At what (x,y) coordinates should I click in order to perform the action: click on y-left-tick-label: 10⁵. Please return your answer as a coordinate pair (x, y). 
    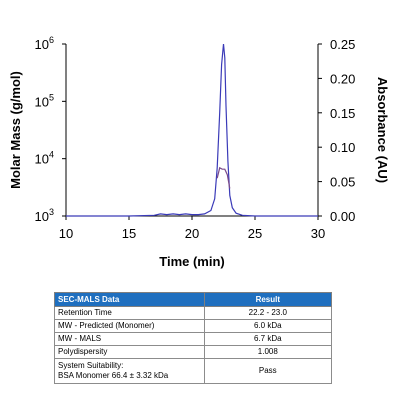
    Looking at the image, I should click on (44, 100).